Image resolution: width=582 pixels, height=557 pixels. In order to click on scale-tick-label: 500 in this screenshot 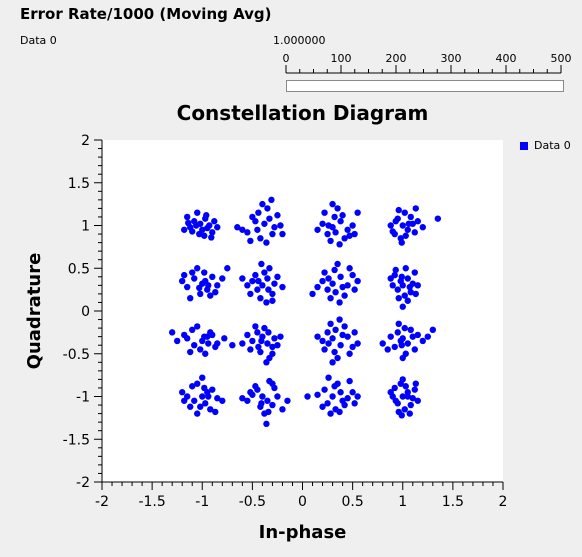, I will do `click(561, 58)`.